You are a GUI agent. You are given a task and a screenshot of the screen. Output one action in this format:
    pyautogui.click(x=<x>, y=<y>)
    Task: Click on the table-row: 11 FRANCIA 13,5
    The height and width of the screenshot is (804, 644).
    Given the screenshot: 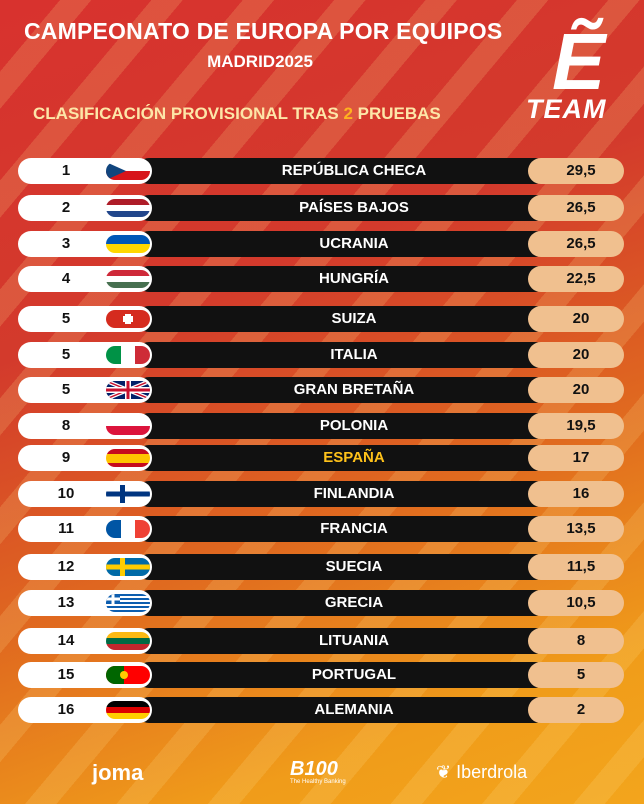 What is the action you would take?
    pyautogui.click(x=321, y=530)
    